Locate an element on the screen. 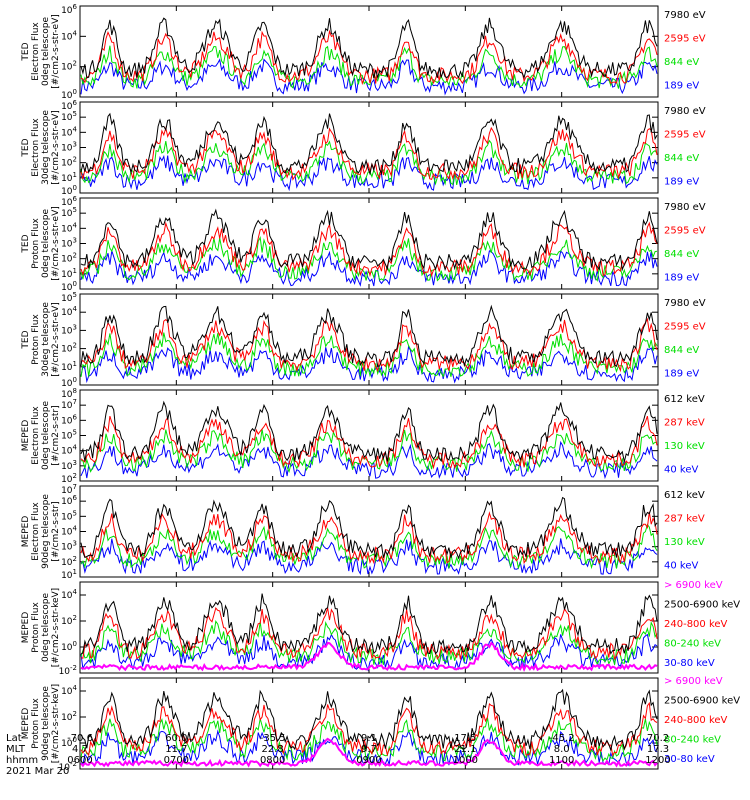  y-ticks: 10⁶ 10⁴ 10² 10⁰ is located at coordinates (359, 52).